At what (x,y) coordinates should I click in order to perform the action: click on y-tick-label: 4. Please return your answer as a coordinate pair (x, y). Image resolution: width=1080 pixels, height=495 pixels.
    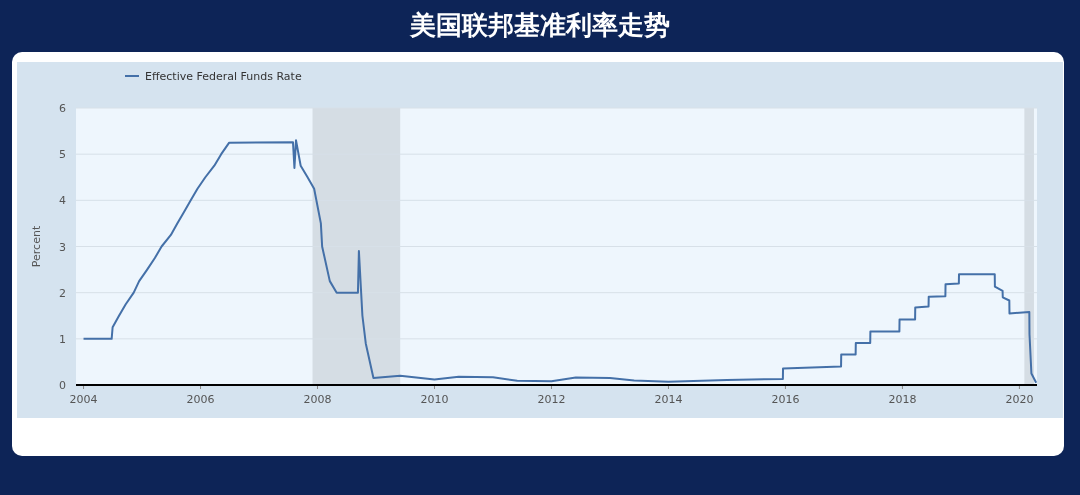
    Looking at the image, I should click on (62, 201).